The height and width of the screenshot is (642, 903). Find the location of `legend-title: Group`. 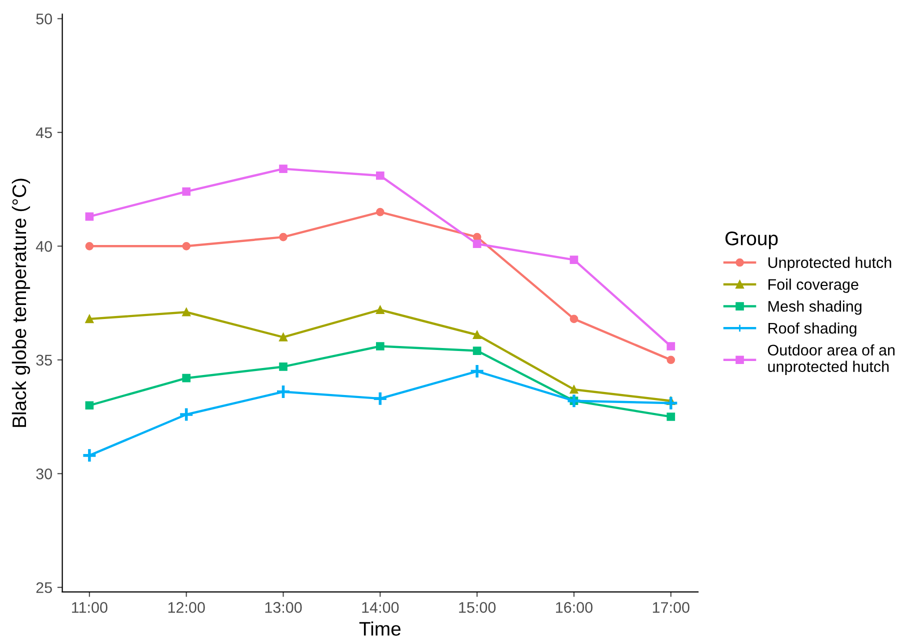

legend-title: Group is located at coordinates (751, 241).